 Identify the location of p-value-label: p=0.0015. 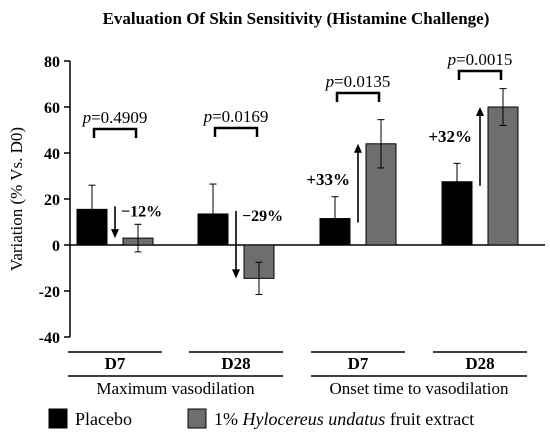
(480, 59).